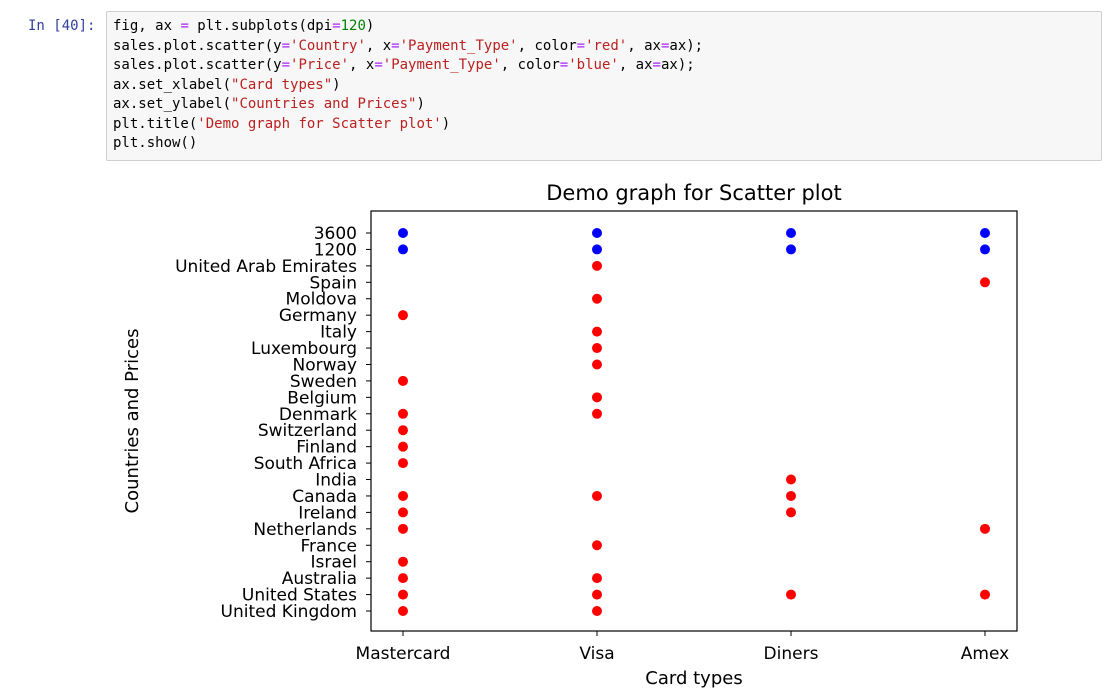 The image size is (1104, 695). Describe the element at coordinates (132, 421) in the screenshot. I see `y-axis-label: Countries and Prices` at that location.